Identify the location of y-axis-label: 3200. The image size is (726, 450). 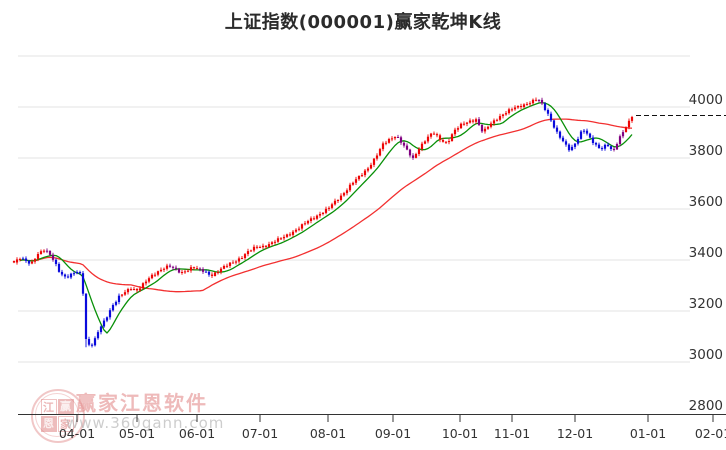
(706, 304).